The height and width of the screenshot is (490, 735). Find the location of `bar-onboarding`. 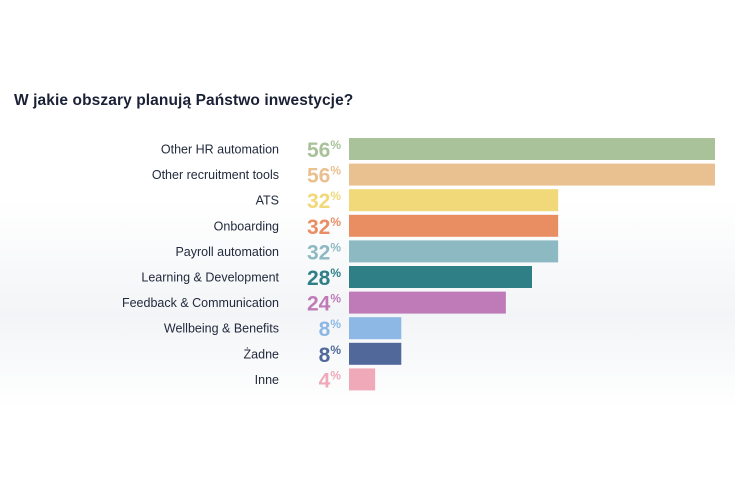

bar-onboarding is located at coordinates (454, 225).